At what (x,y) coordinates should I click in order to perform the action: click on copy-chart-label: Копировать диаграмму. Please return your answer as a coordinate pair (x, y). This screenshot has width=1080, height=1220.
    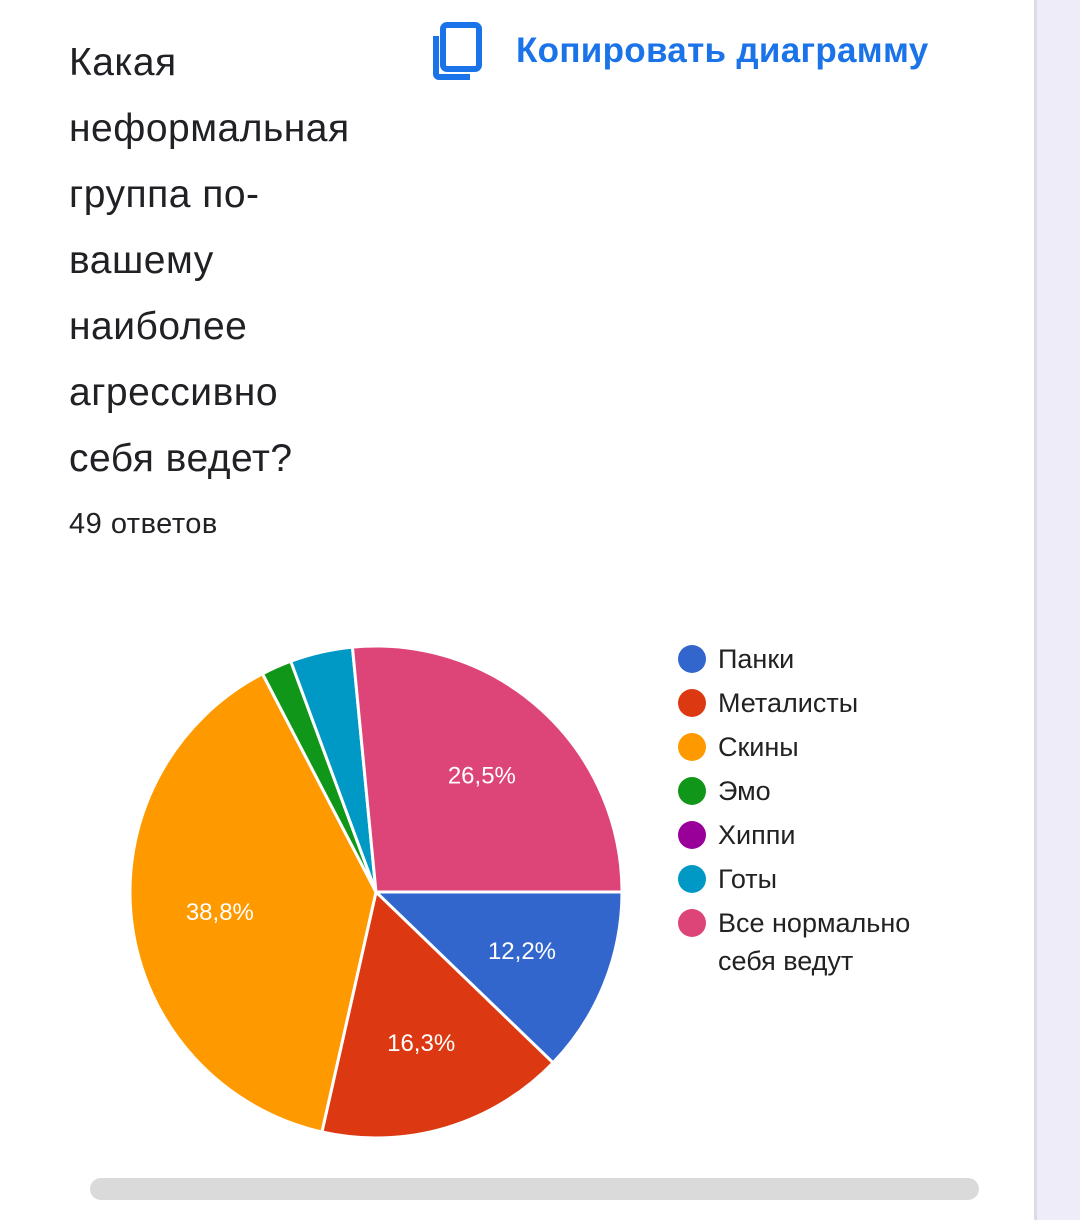
    Looking at the image, I should click on (722, 50).